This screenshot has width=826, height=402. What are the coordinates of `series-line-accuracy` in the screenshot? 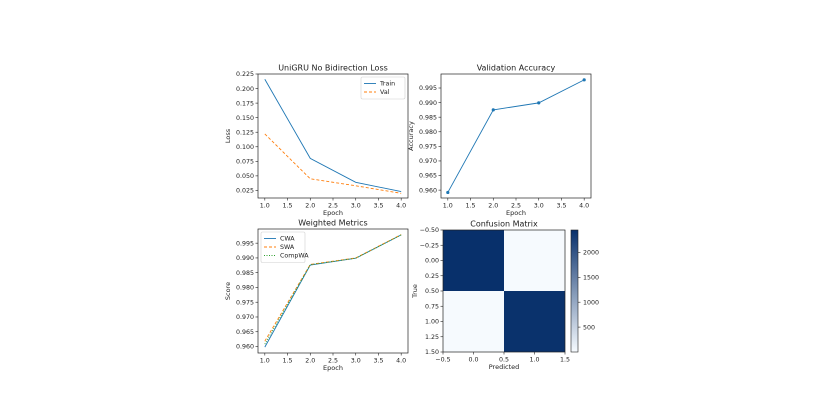 It's located at (516, 136).